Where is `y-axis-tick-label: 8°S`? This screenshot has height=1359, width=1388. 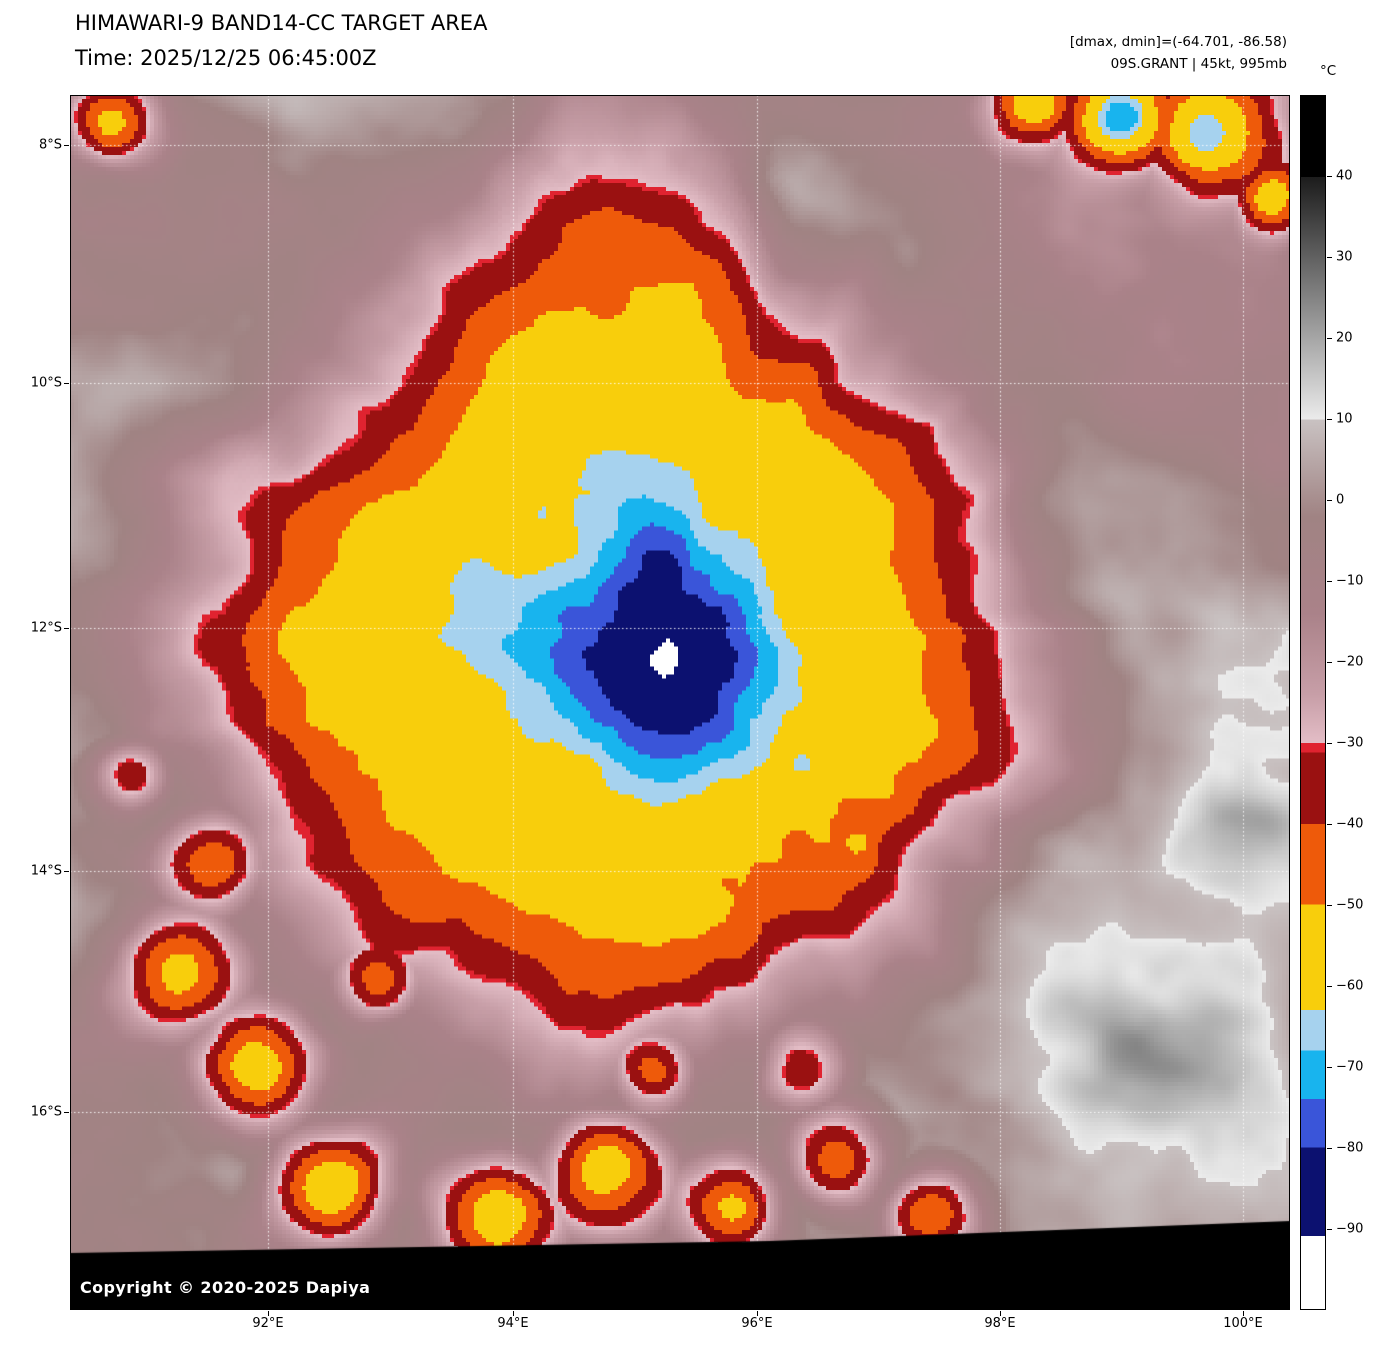 y-axis-tick-label: 8°S is located at coordinates (50, 145).